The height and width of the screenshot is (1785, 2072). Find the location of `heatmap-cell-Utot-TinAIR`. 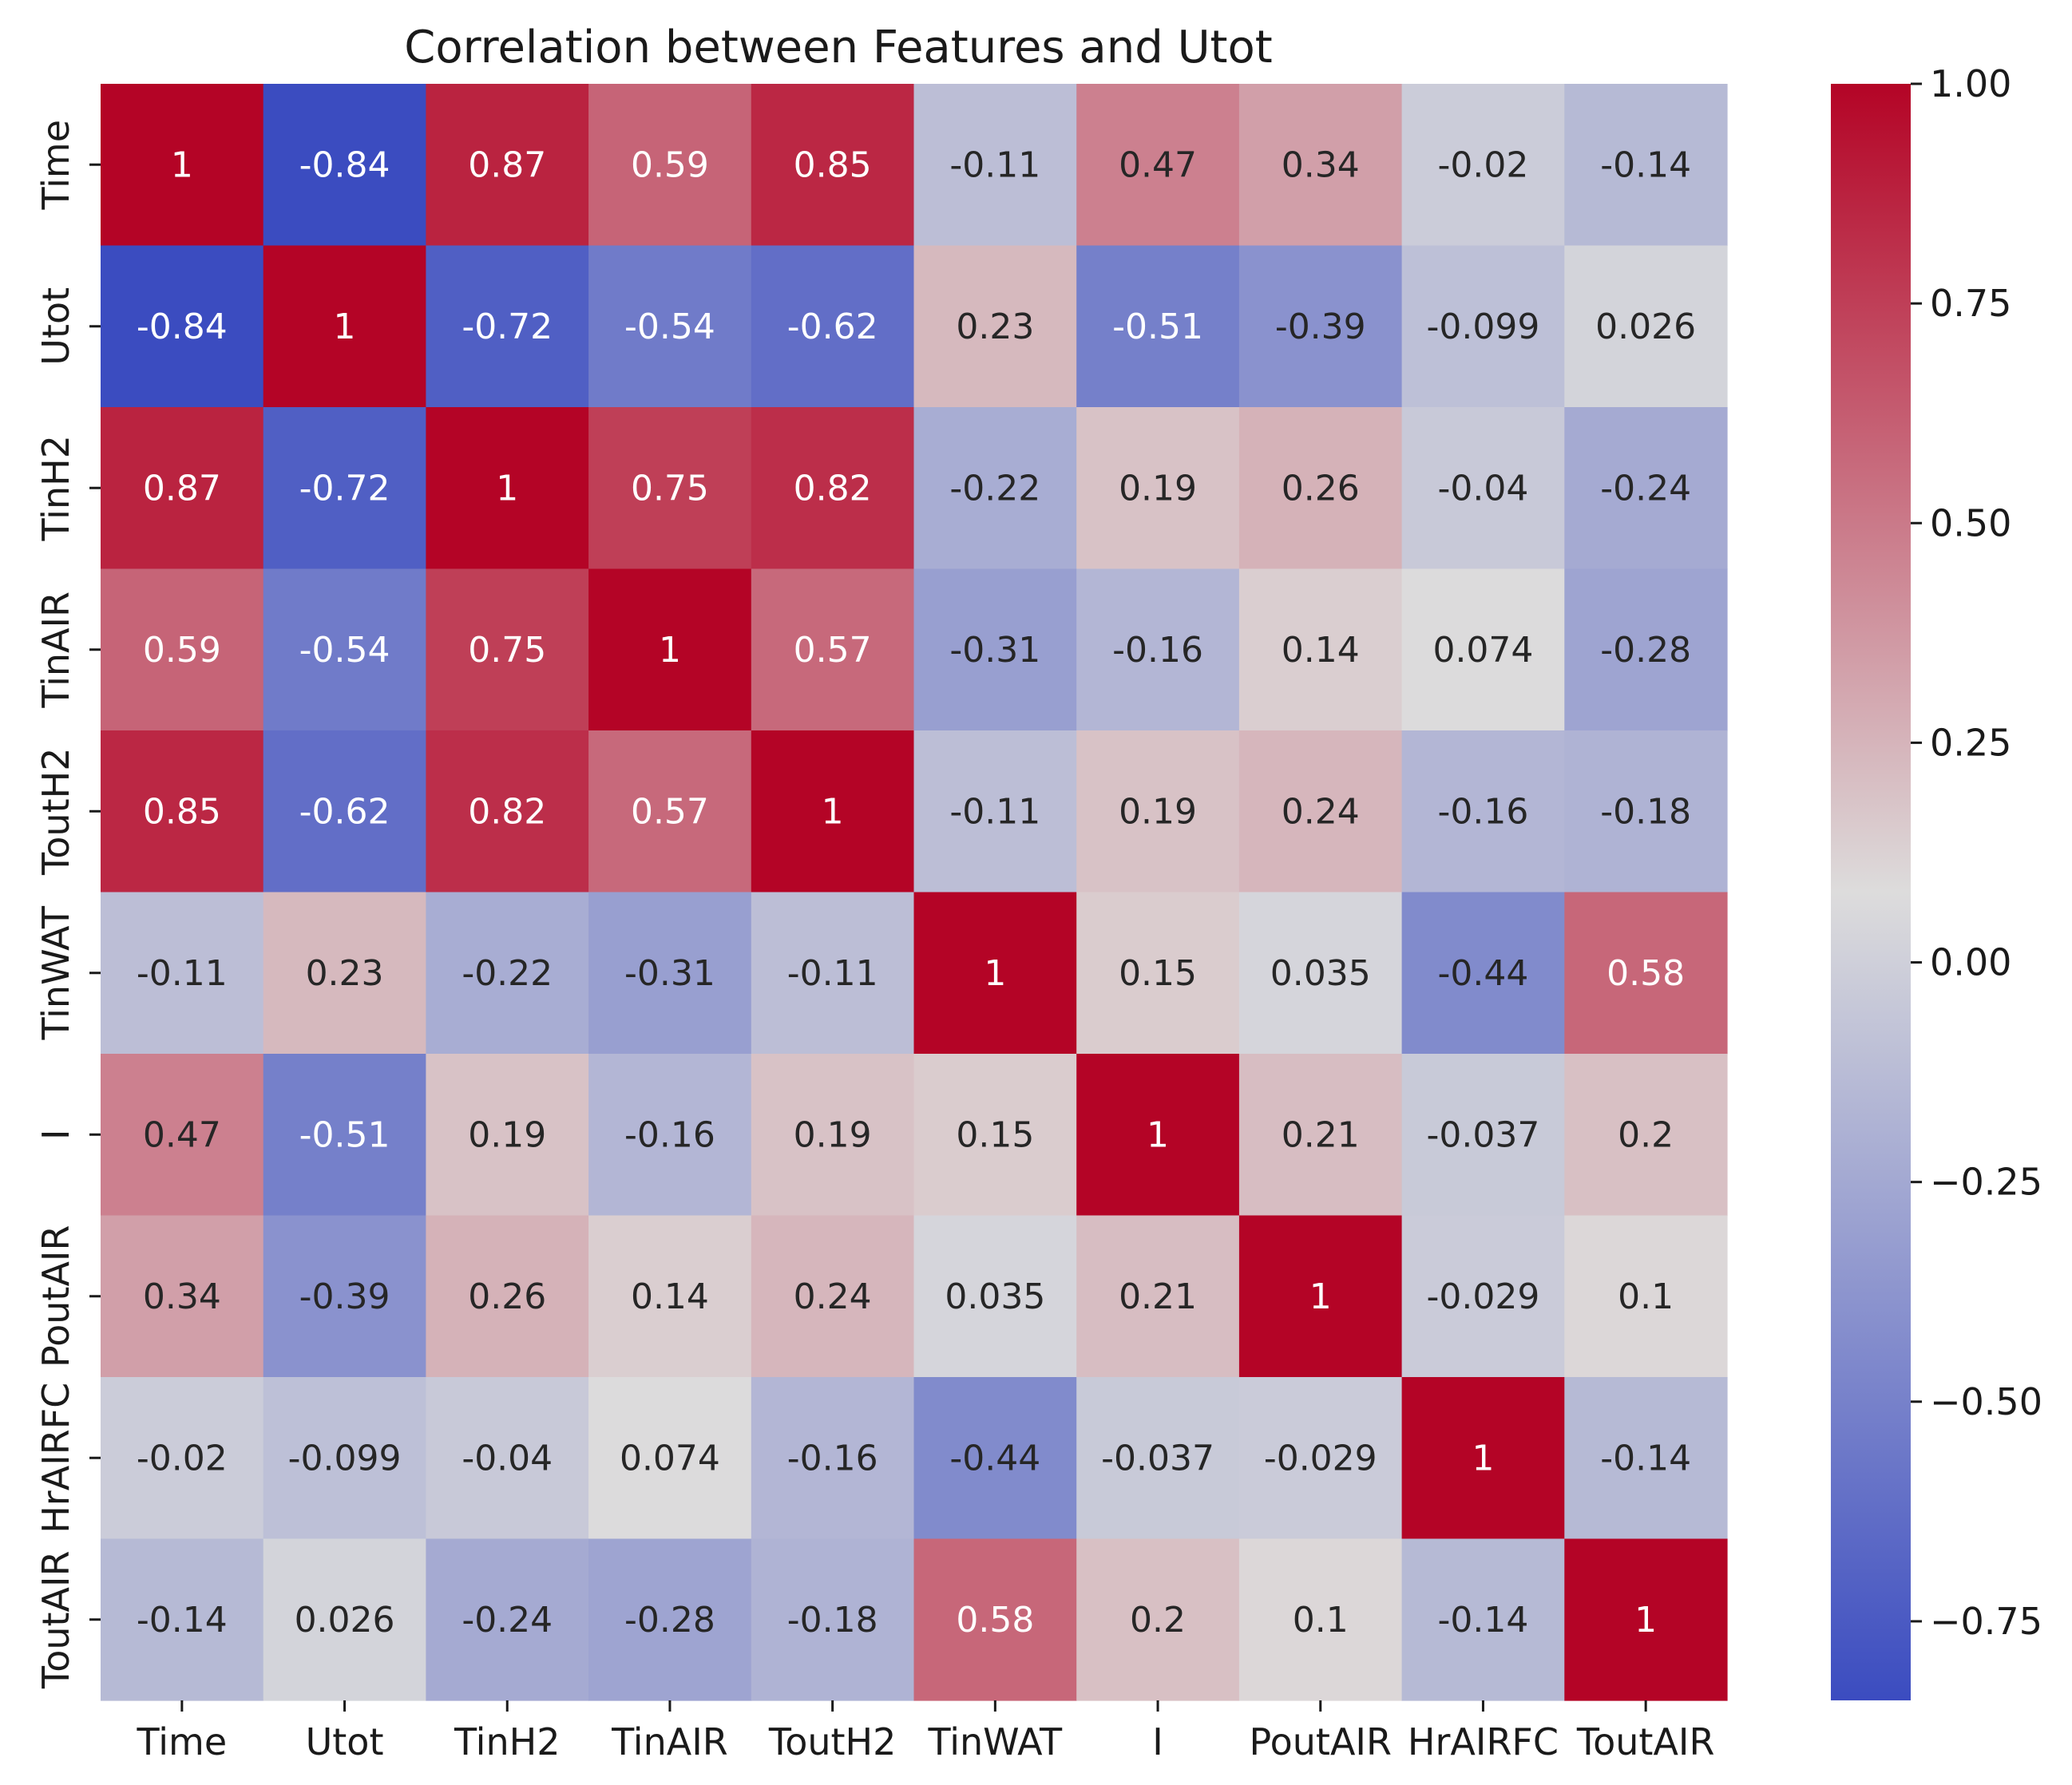

heatmap-cell-Utot-TinAIR is located at coordinates (670, 326).